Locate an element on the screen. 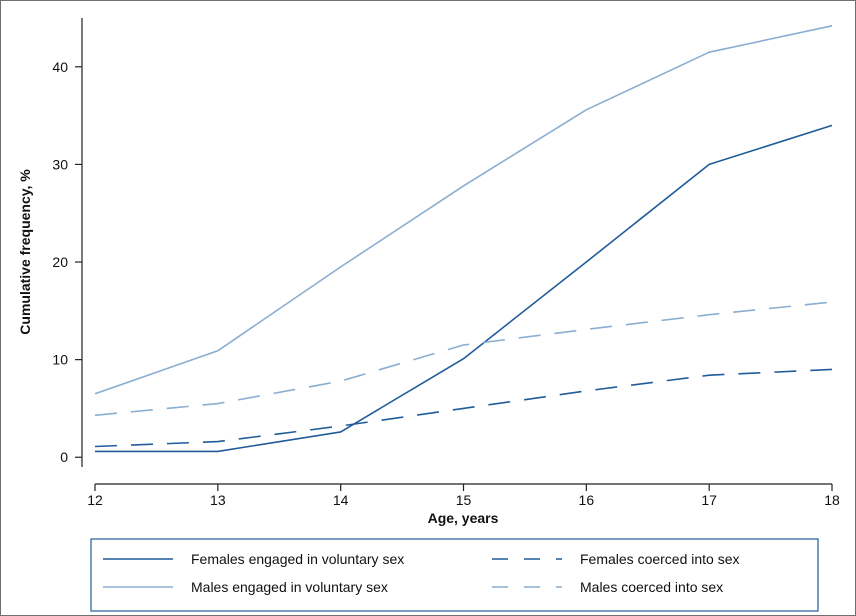 Image resolution: width=856 pixels, height=616 pixels. x-tick-label: 12 is located at coordinates (95, 500).